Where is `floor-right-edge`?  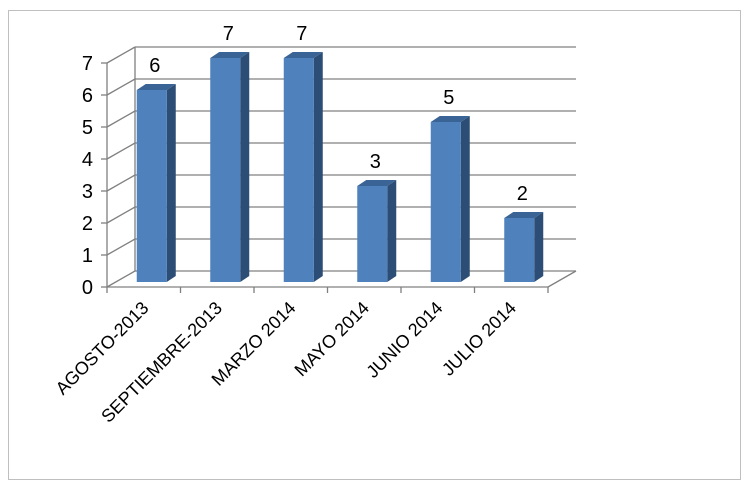 floor-right-edge is located at coordinates (562, 279).